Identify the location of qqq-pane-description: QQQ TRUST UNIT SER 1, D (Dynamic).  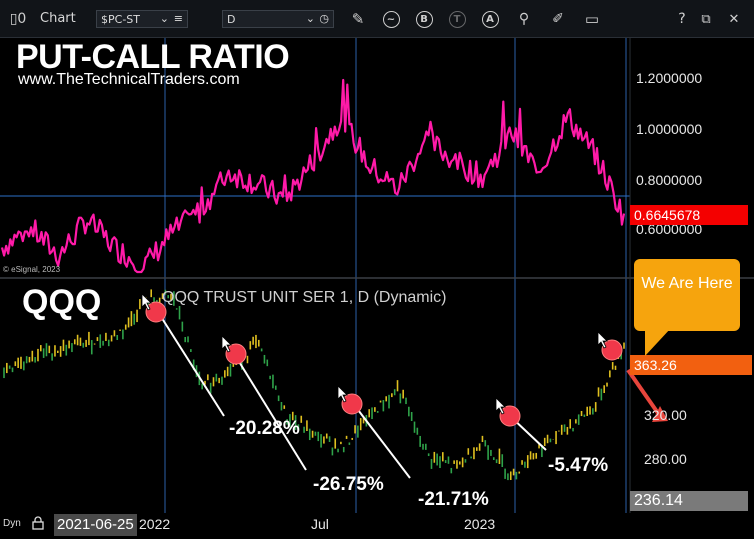
(304, 297).